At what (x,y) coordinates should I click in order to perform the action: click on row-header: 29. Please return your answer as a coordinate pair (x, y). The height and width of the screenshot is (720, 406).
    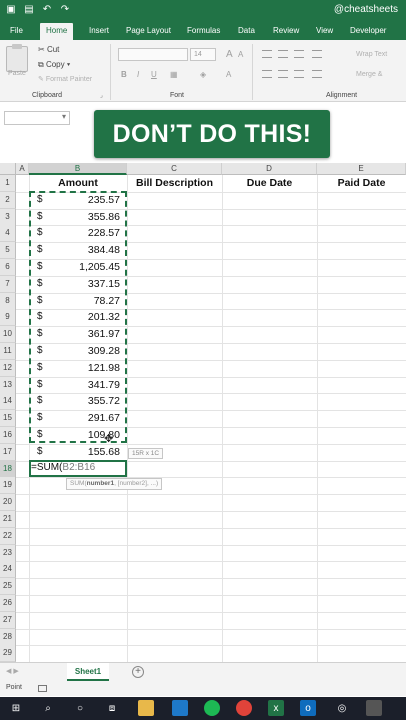
    Looking at the image, I should click on (8, 654).